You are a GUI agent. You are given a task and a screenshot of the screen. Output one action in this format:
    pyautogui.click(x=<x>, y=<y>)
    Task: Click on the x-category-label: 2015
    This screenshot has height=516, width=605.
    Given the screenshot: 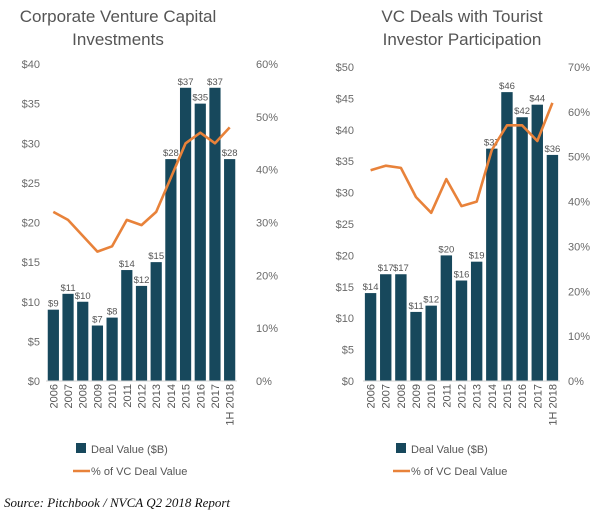 What is the action you would take?
    pyautogui.click(x=508, y=396)
    